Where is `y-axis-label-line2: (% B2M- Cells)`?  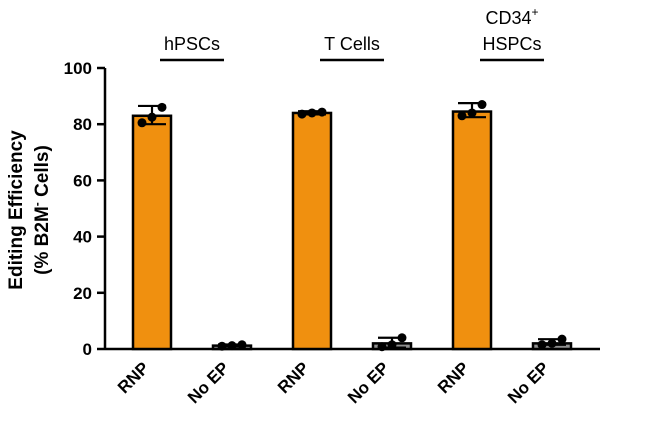 y-axis-label-line2: (% B2M- Cells) is located at coordinates (41, 210).